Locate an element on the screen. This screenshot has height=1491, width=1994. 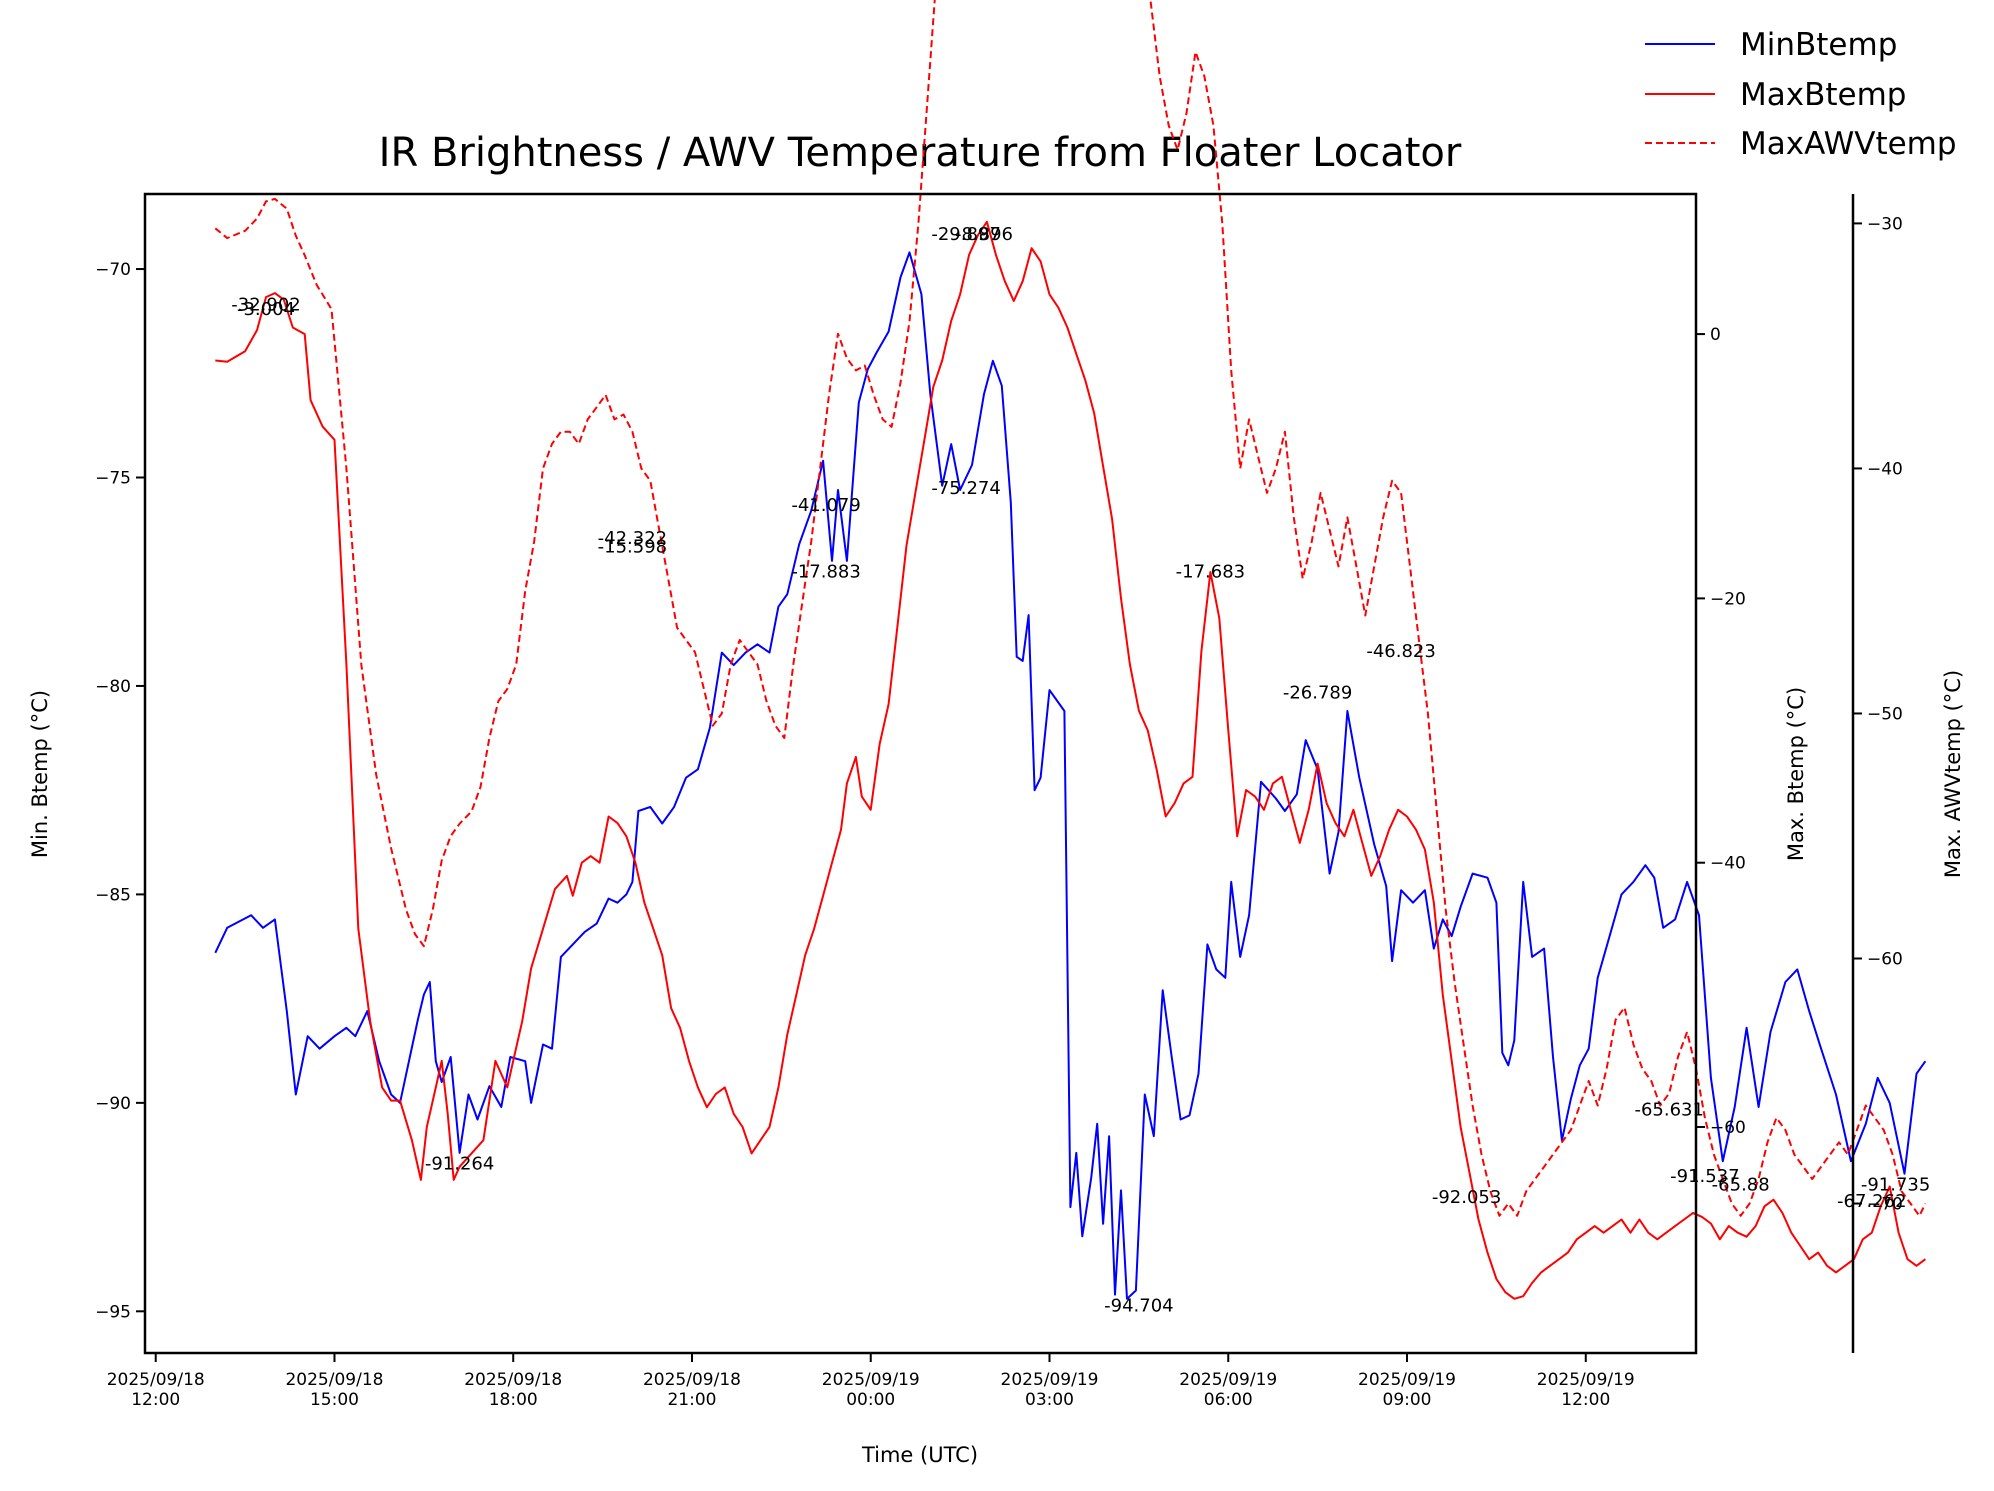
data-annotation: -65.631 is located at coordinates (1668, 1109).